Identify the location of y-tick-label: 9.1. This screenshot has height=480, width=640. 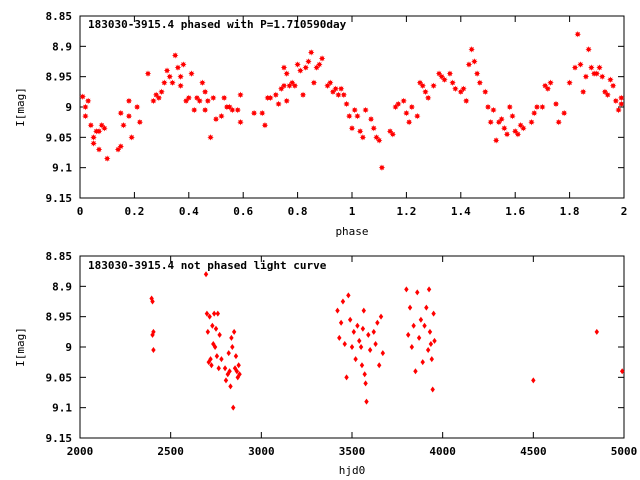
(62, 168).